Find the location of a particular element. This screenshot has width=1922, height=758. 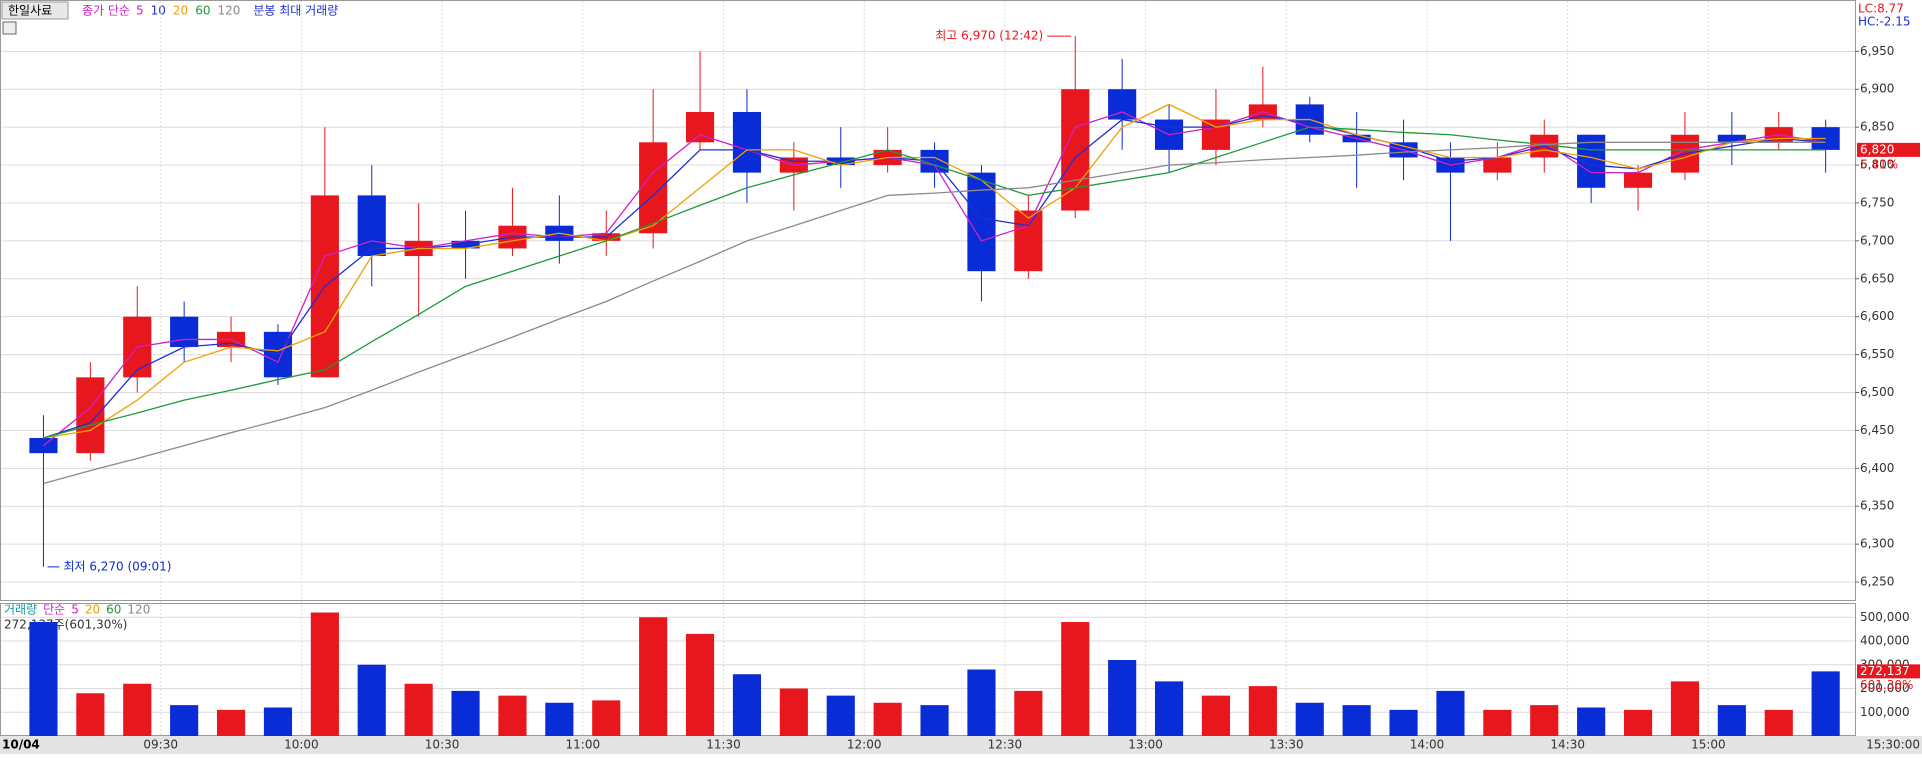

x-tick-label: 11:30 is located at coordinates (723, 745).